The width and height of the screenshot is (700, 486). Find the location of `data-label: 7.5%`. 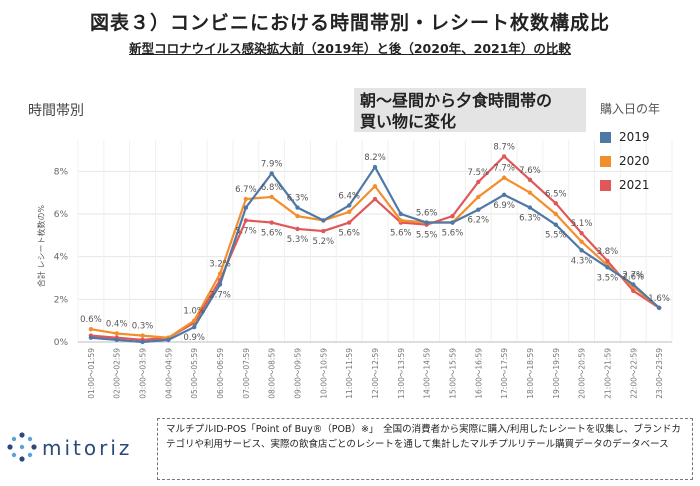

data-label: 7.5% is located at coordinates (478, 173).